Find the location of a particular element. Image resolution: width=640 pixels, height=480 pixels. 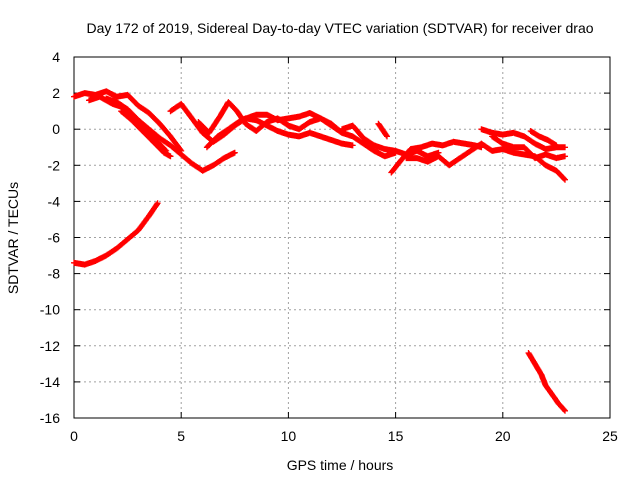

series-sat-c is located at coordinates (170, 134).